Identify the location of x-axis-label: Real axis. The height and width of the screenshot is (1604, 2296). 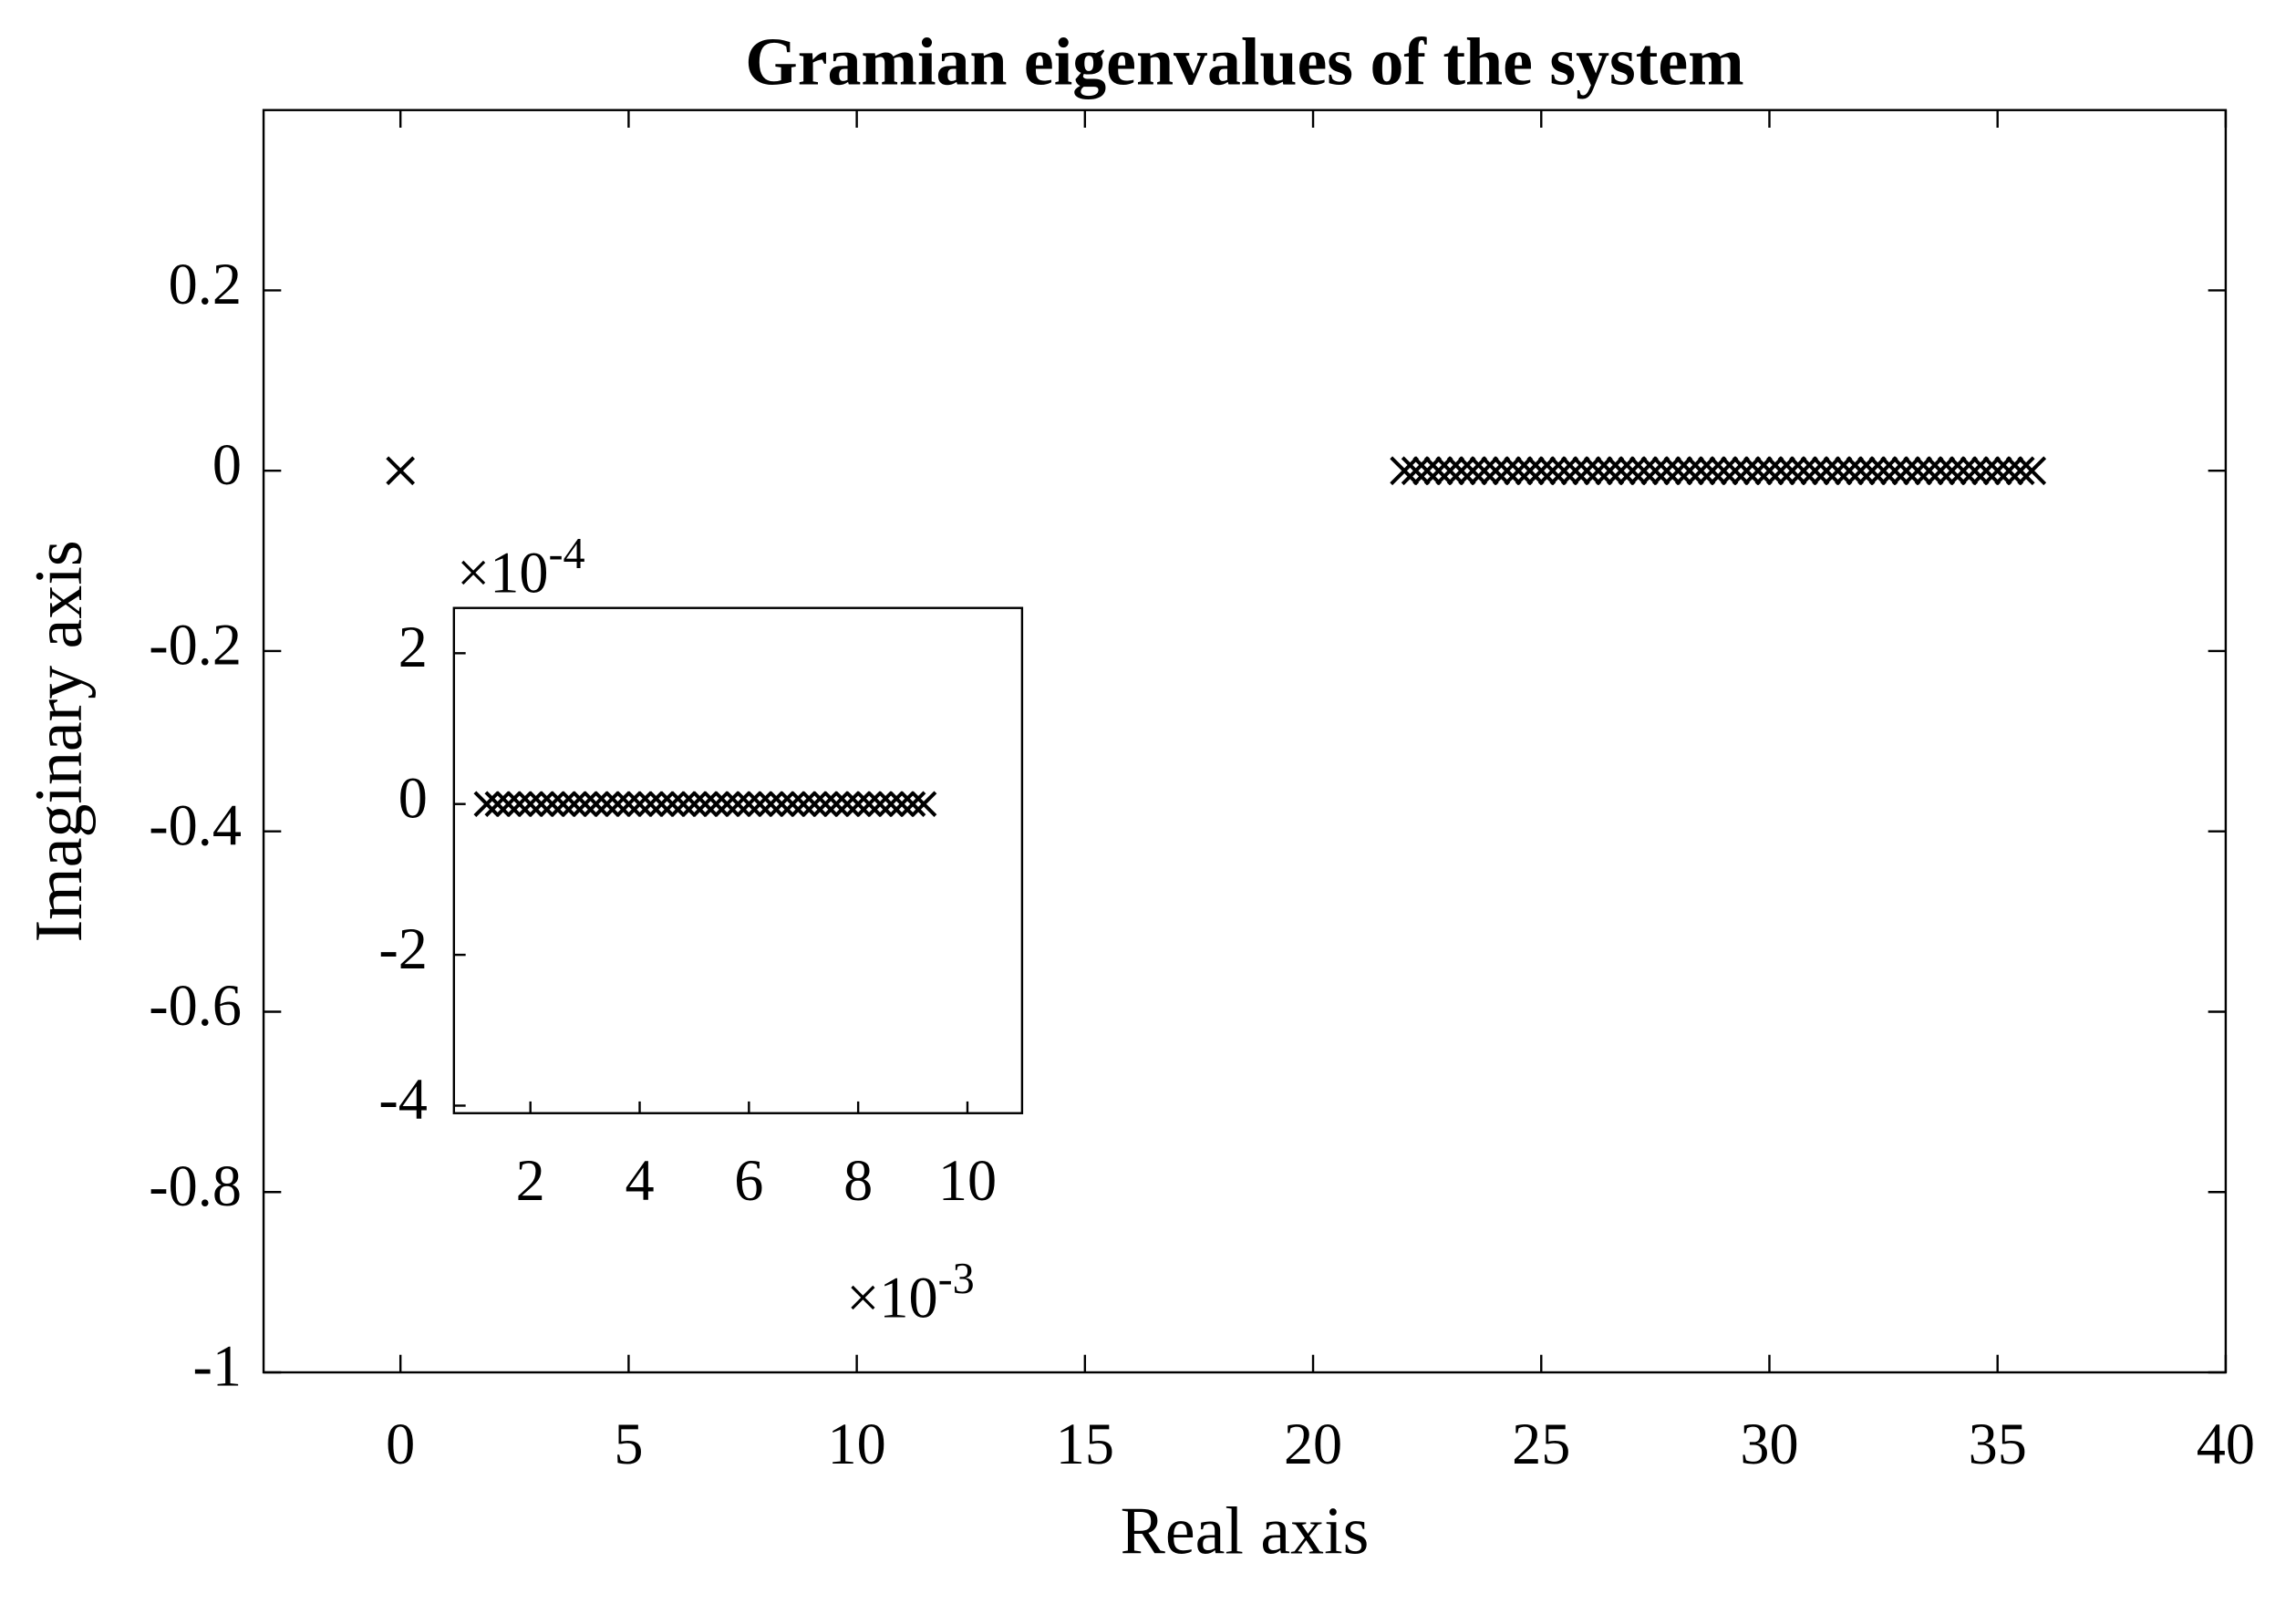
(1245, 1530).